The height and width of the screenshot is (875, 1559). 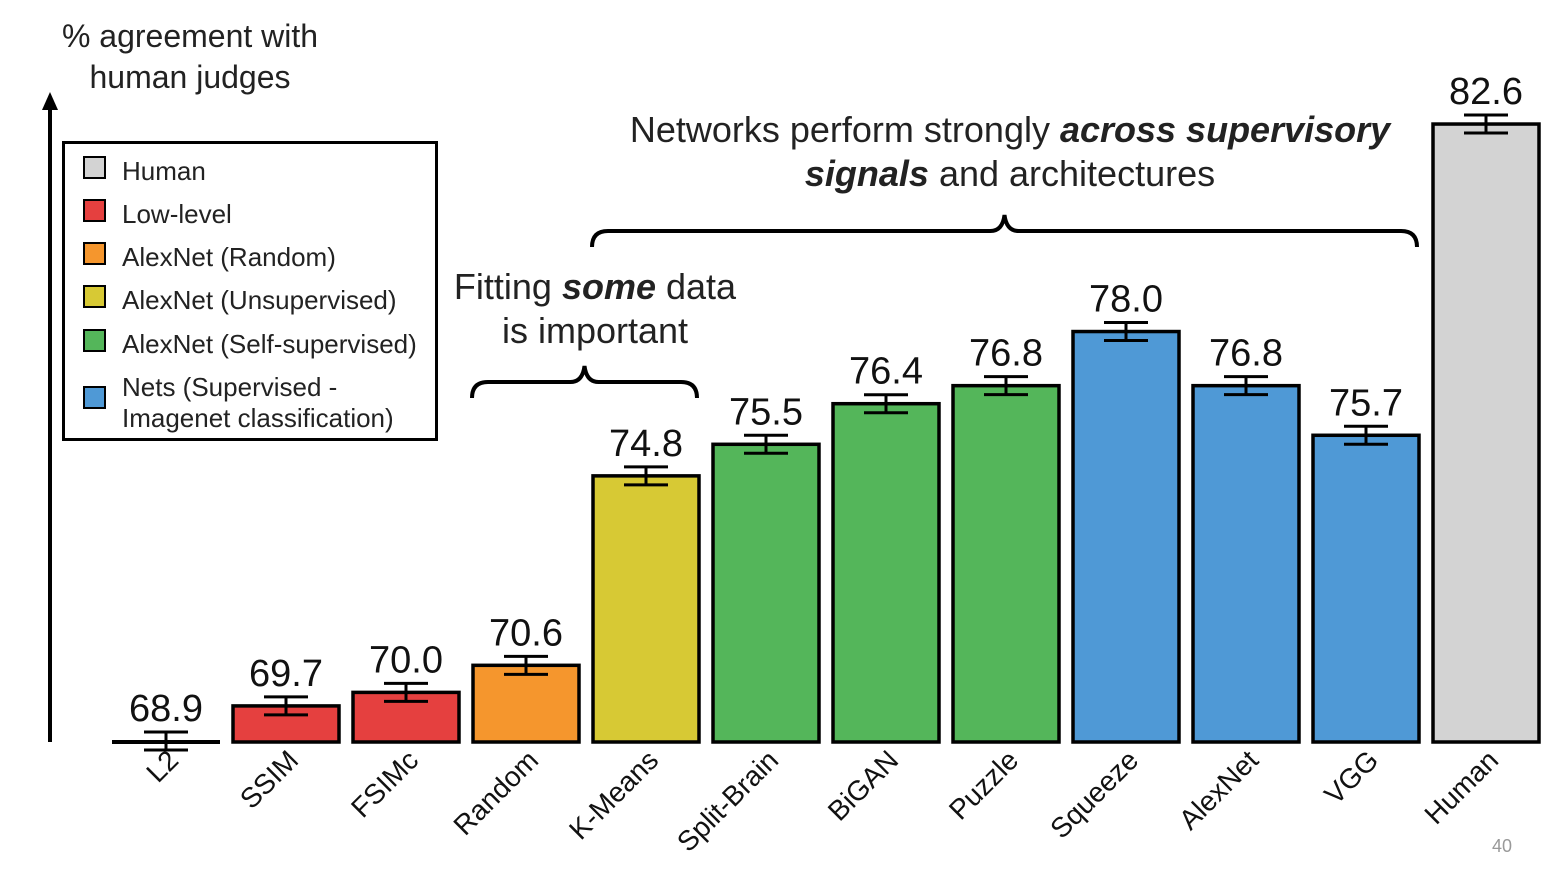 What do you see at coordinates (766, 412) in the screenshot?
I see `value-label-split-brain: 75.5` at bounding box center [766, 412].